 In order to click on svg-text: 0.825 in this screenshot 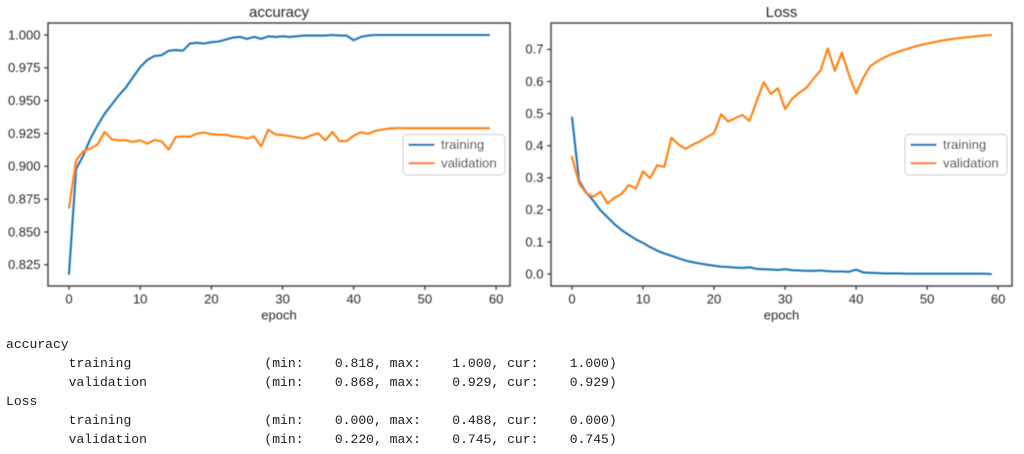, I will do `click(24, 264)`.